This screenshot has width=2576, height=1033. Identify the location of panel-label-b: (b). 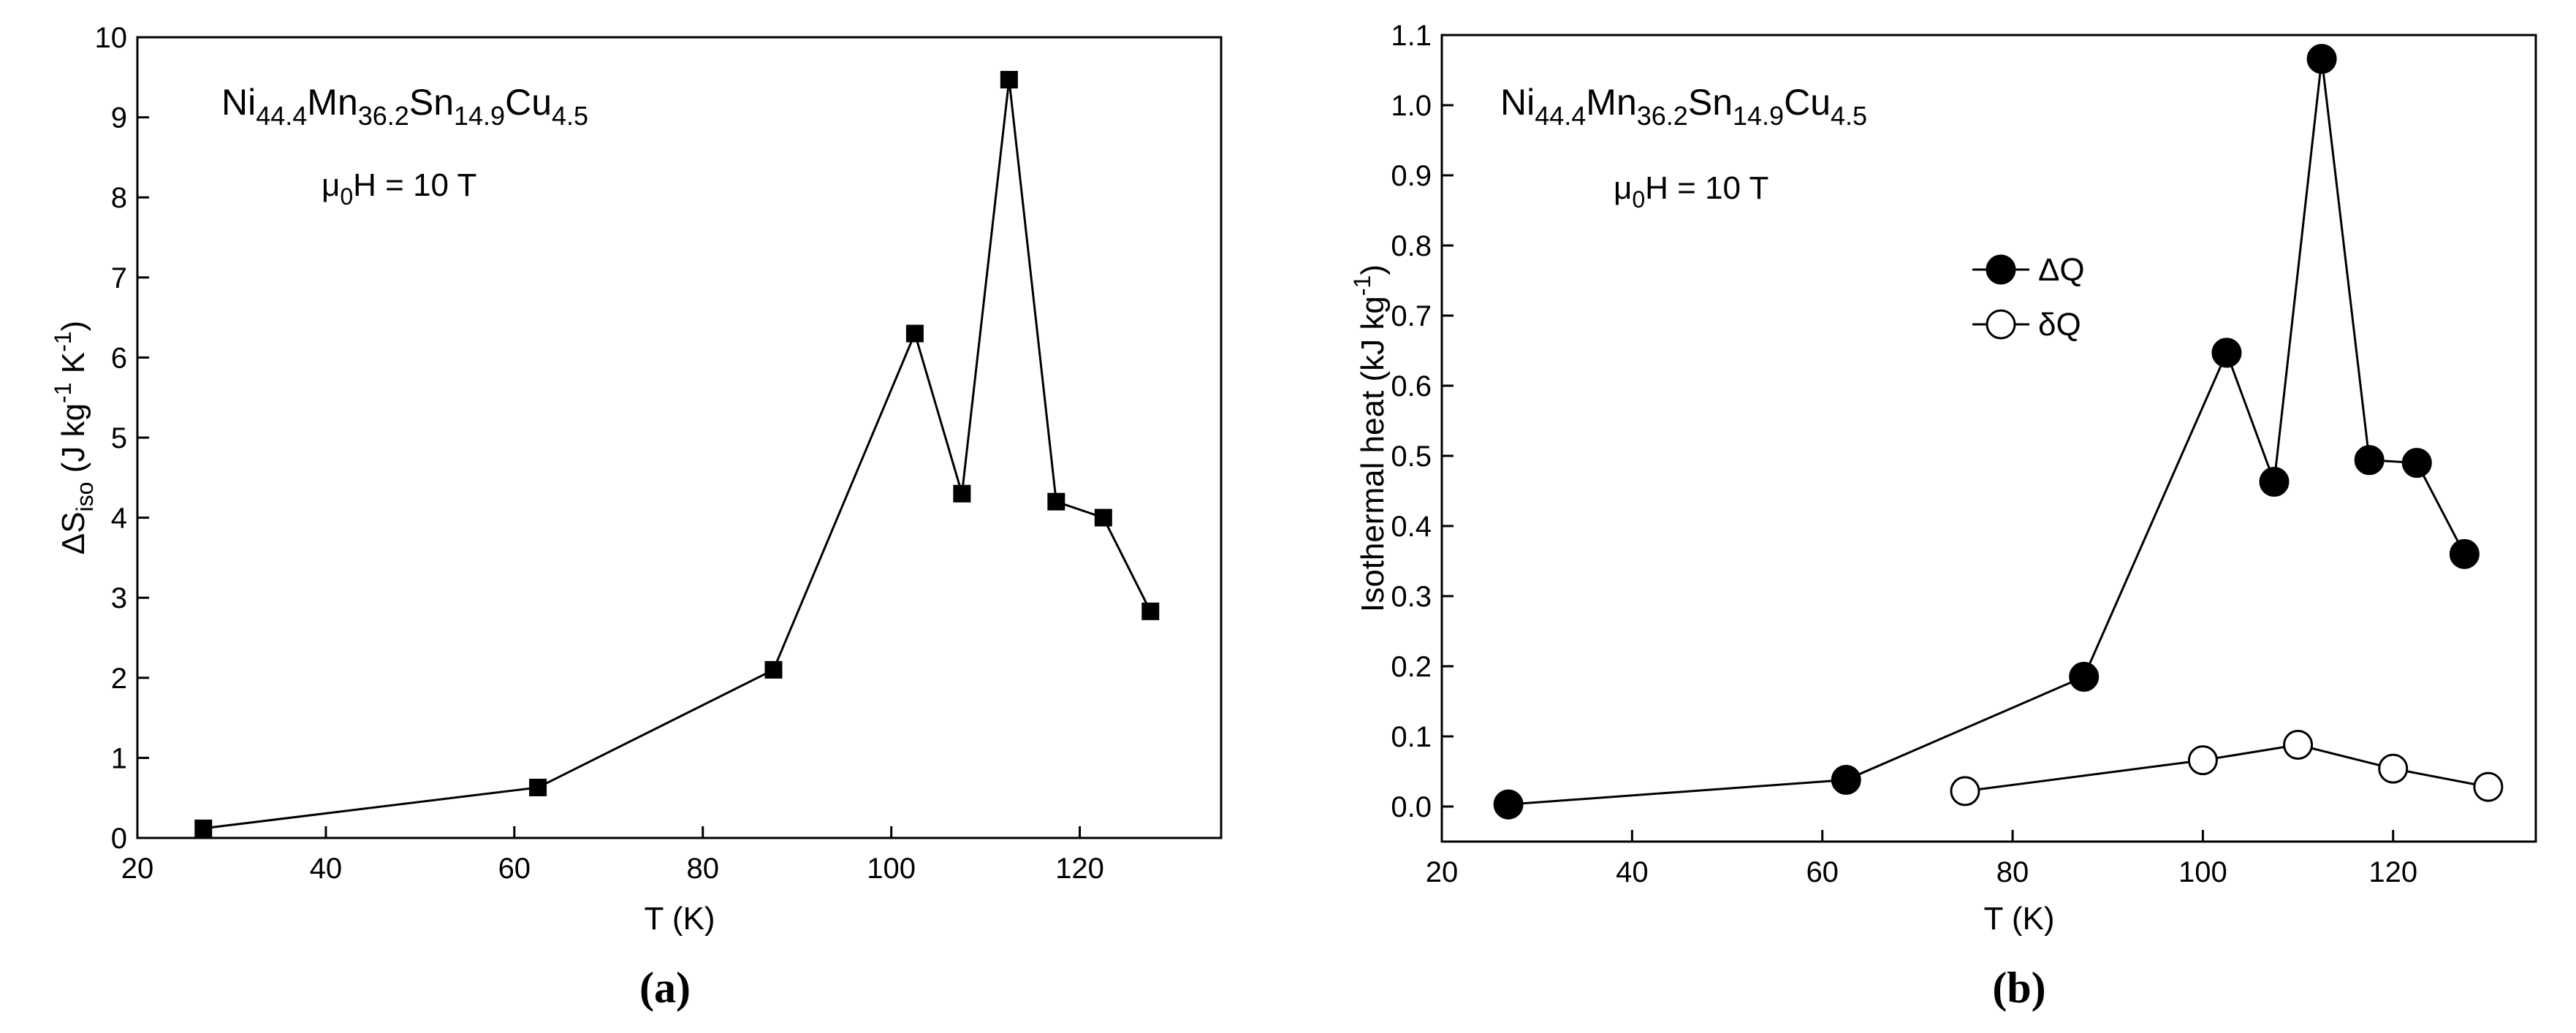
(2019, 988).